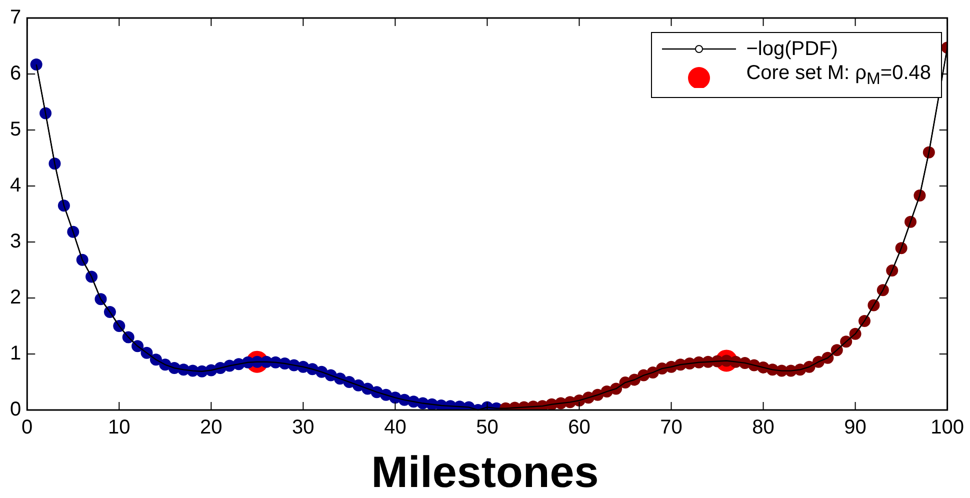 The height and width of the screenshot is (498, 970). What do you see at coordinates (211, 427) in the screenshot?
I see `x-tick-label: 20` at bounding box center [211, 427].